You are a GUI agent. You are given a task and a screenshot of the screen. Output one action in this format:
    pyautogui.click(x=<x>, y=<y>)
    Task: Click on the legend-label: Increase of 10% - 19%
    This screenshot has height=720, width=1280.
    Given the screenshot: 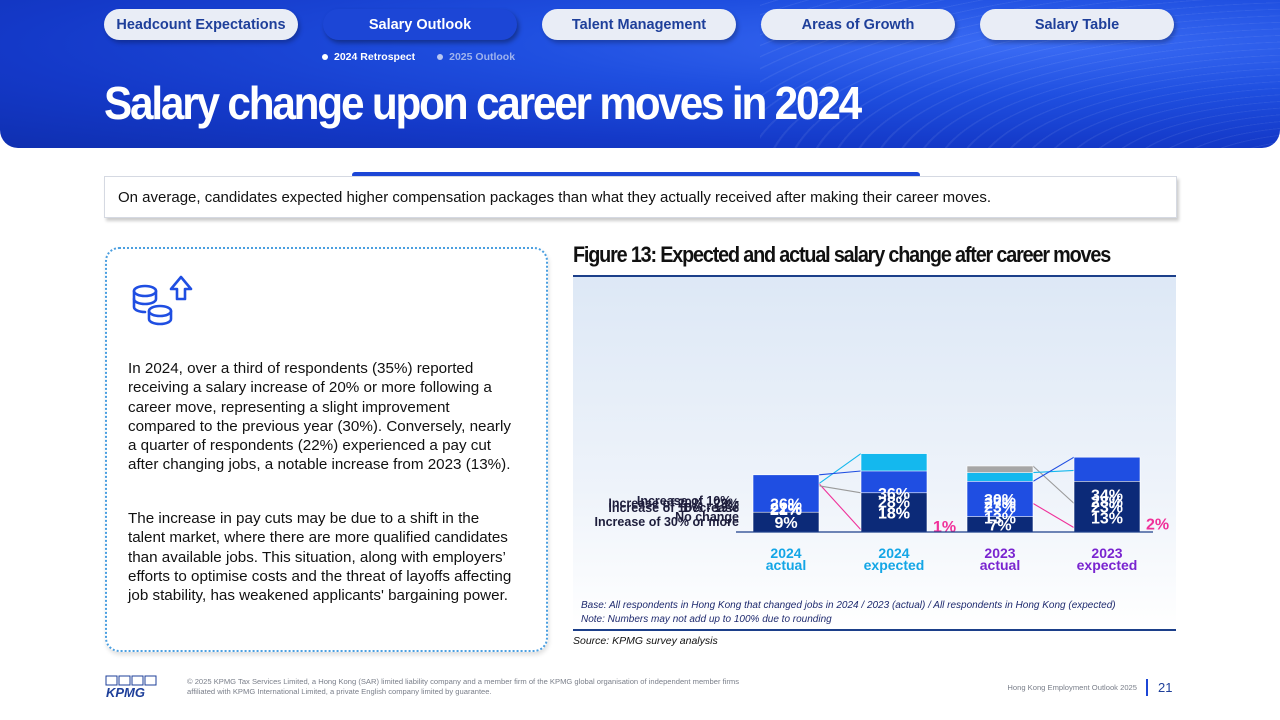 What is the action you would take?
    pyautogui.click(x=673, y=508)
    